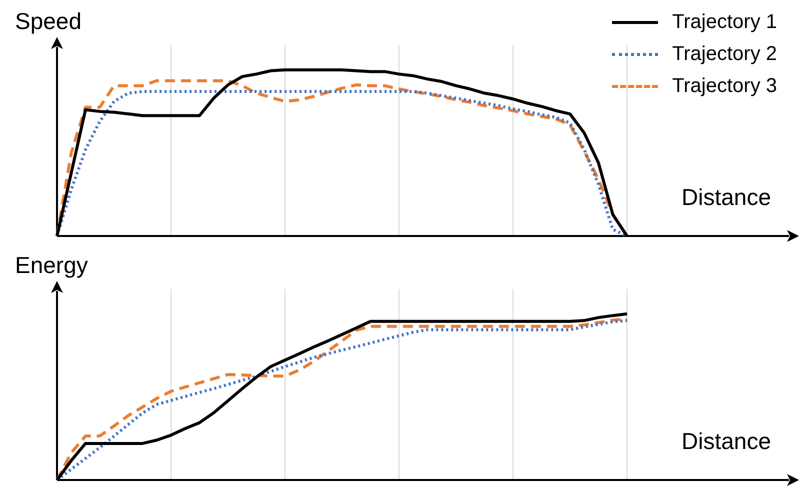  I want to click on y-axis-title: Energy, so click(51, 265).